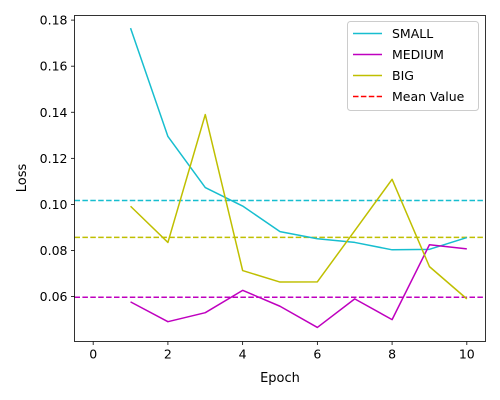 This screenshot has height=400, width=500. What do you see at coordinates (243, 354) in the screenshot?
I see `x-tick-label: 4` at bounding box center [243, 354].